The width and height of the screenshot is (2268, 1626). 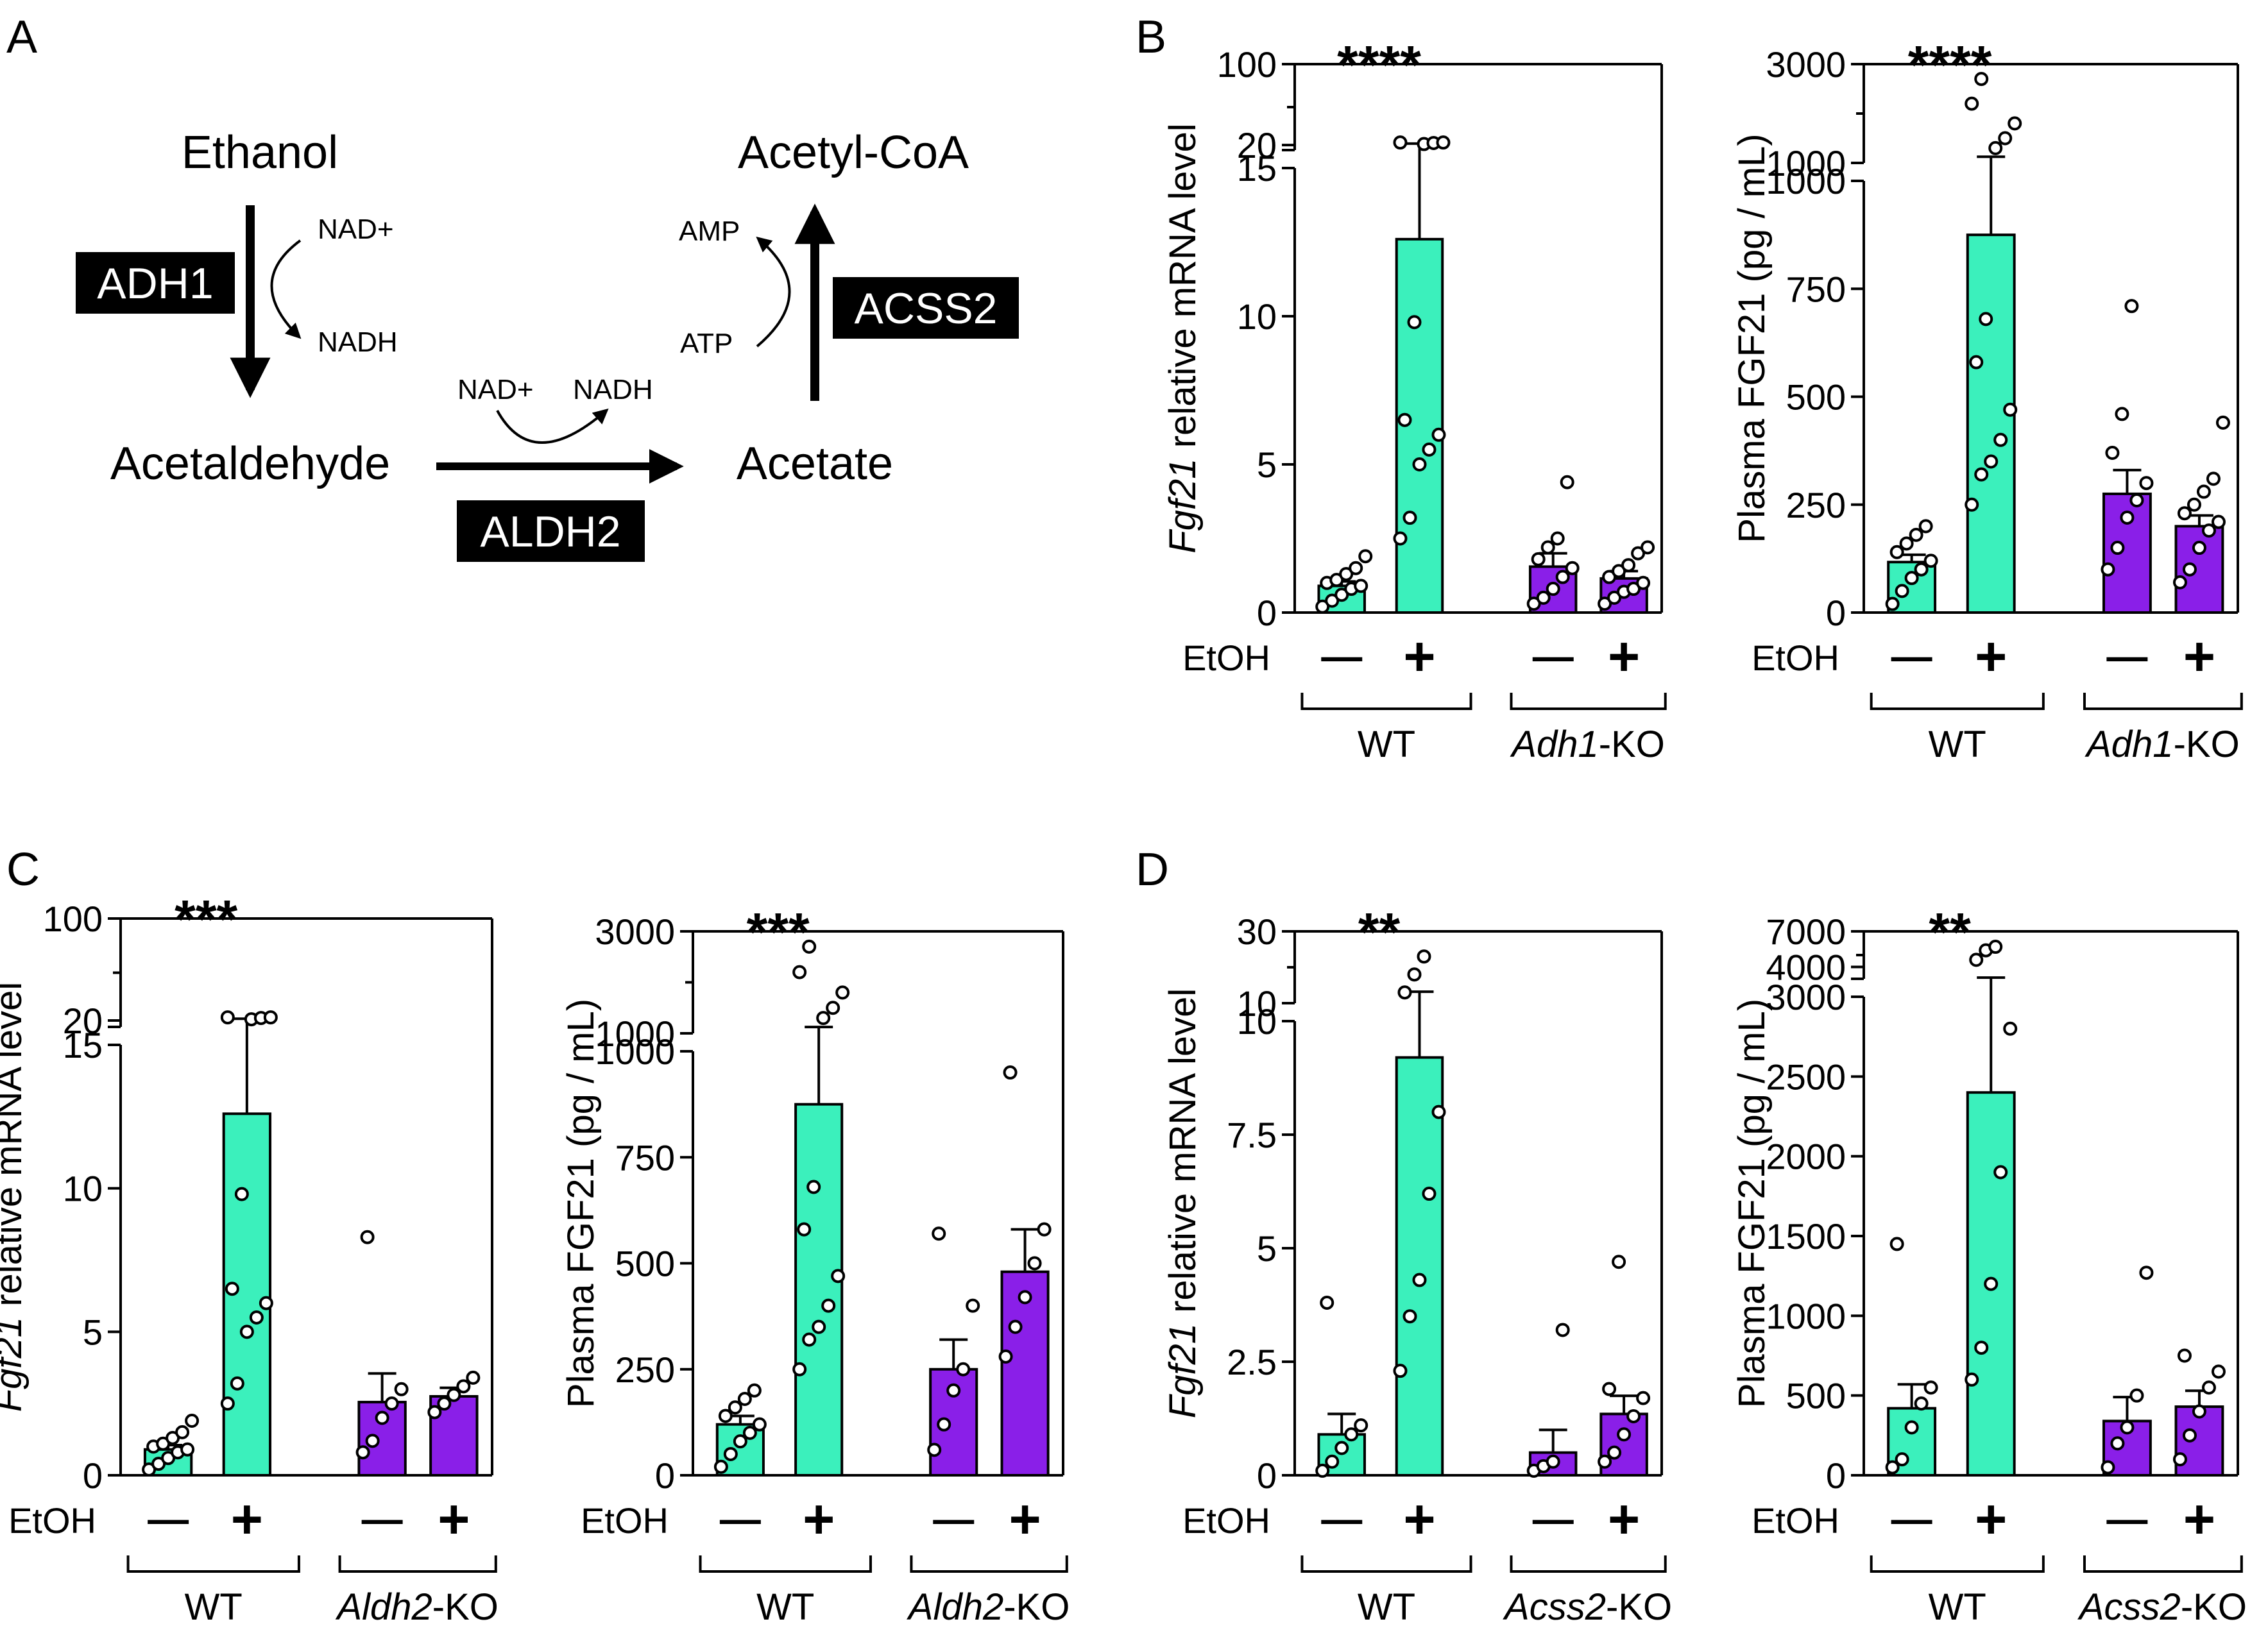 What do you see at coordinates (707, 343) in the screenshot?
I see `atp-label: ATP` at bounding box center [707, 343].